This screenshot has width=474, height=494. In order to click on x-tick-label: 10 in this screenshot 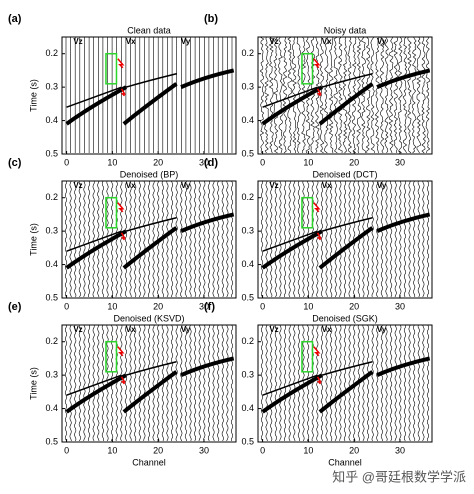, I will do `click(112, 162)`.